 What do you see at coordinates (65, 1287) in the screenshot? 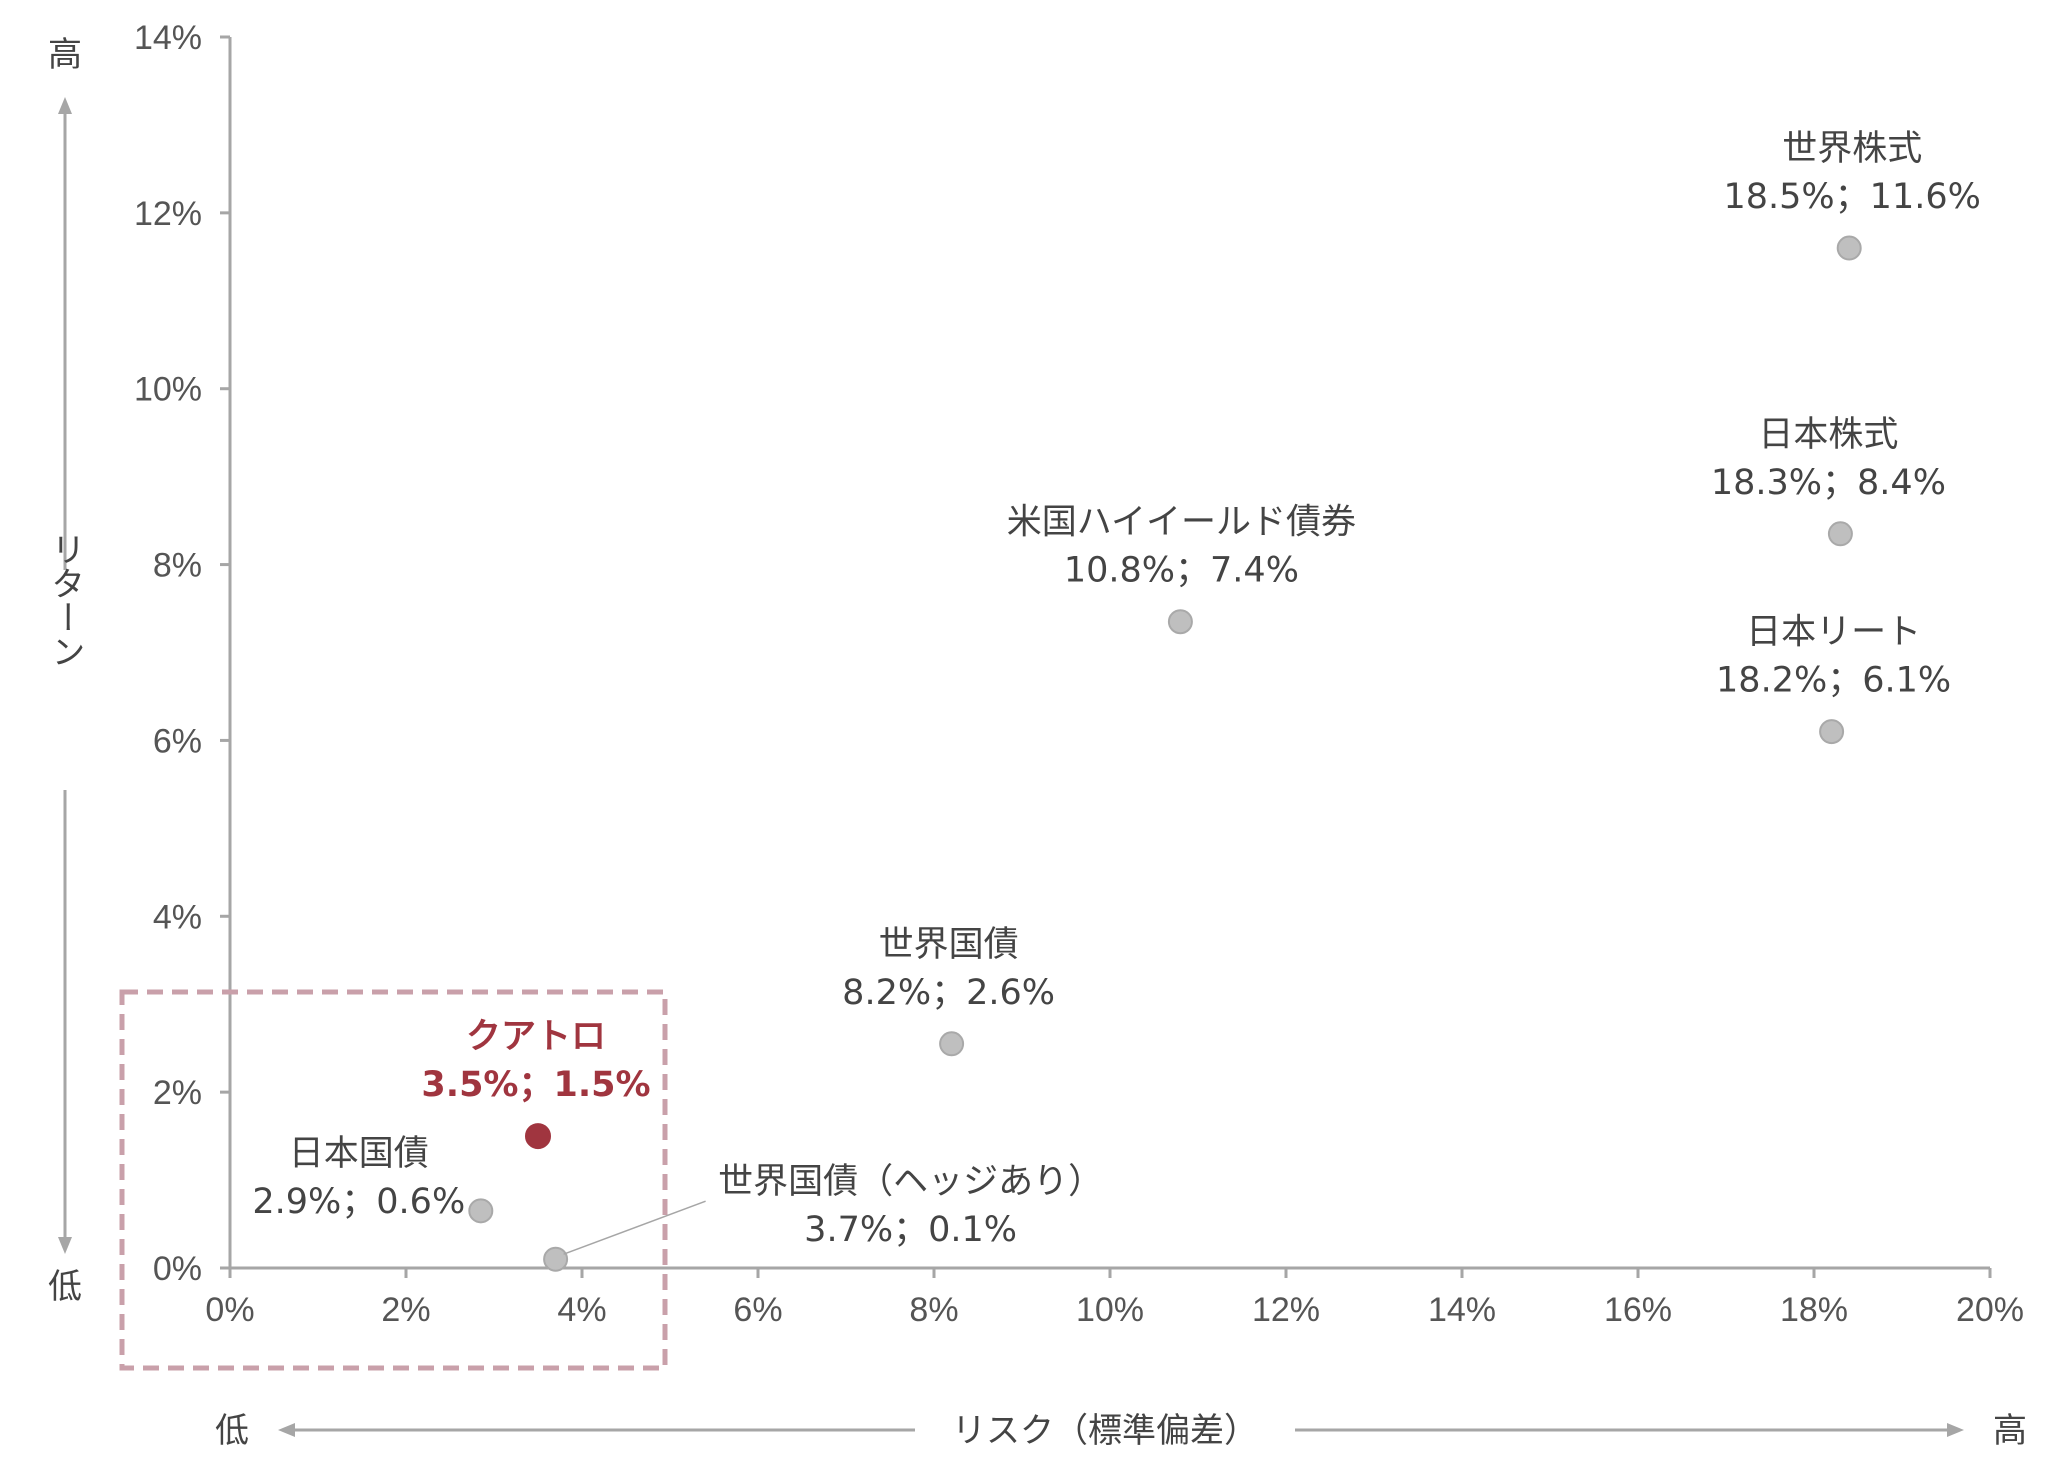
I see `y-low-label: 低` at bounding box center [65, 1287].